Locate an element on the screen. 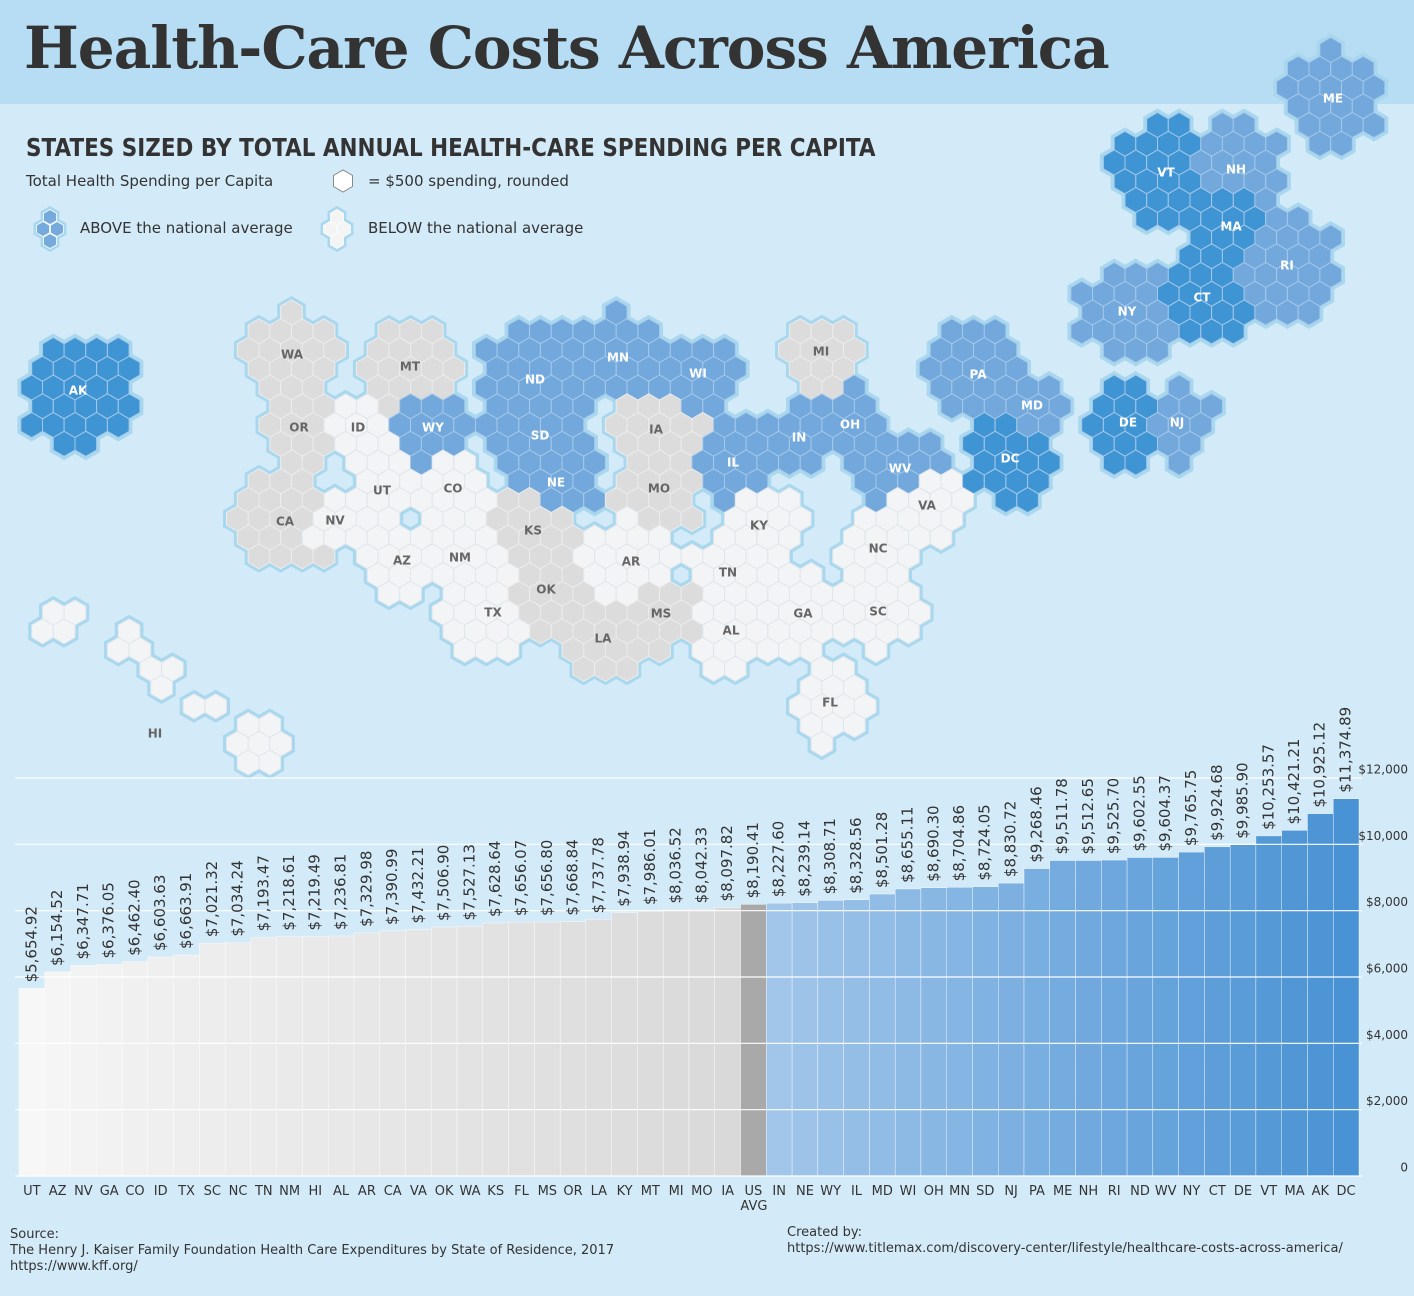 This screenshot has width=1414, height=1296. state-label: WY is located at coordinates (433, 428).